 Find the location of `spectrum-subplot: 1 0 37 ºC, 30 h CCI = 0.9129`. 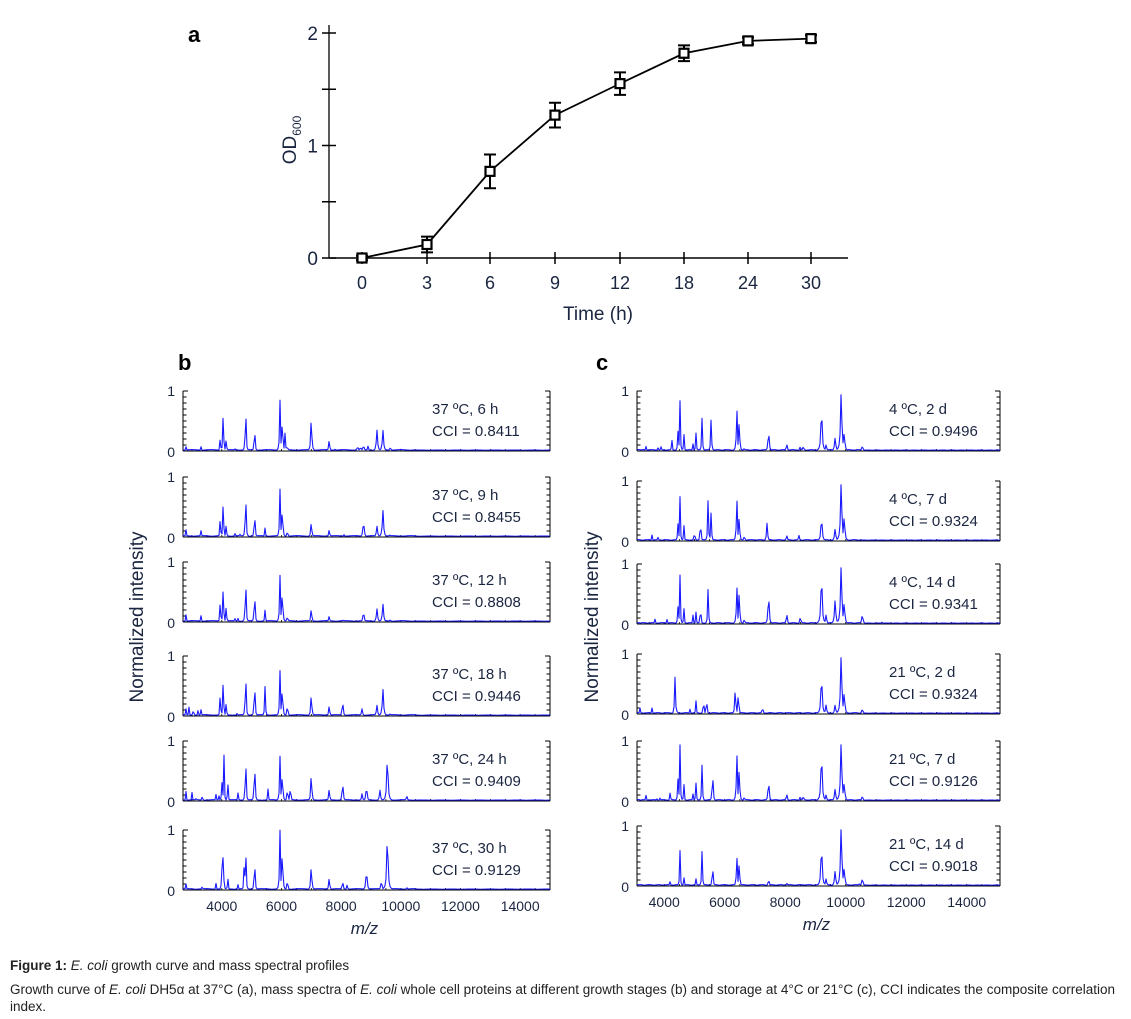

spectrum-subplot: 1 0 37 ºC, 30 h CCI = 0.9129 is located at coordinates (359, 860).